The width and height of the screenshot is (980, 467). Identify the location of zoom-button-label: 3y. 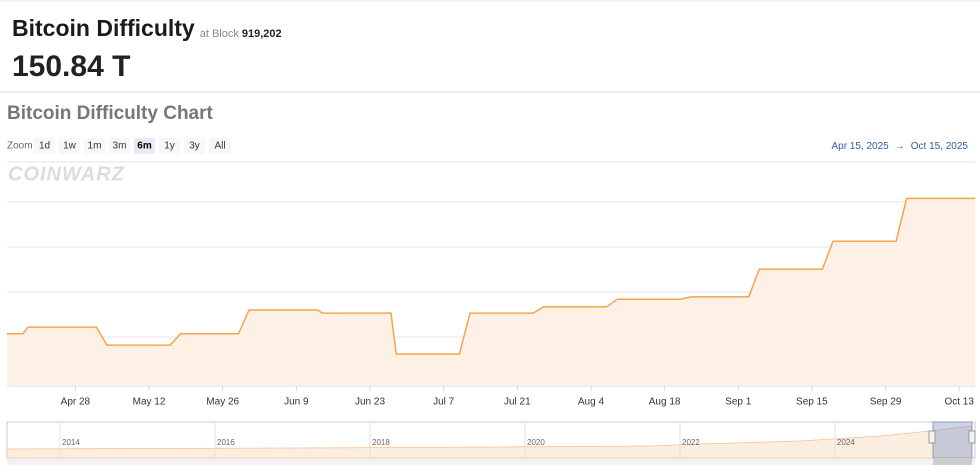
(194, 146).